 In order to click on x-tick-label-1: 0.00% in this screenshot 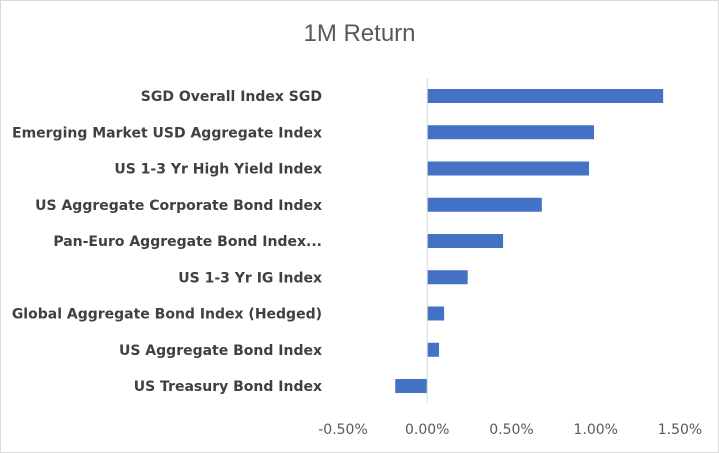, I will do `click(427, 430)`.